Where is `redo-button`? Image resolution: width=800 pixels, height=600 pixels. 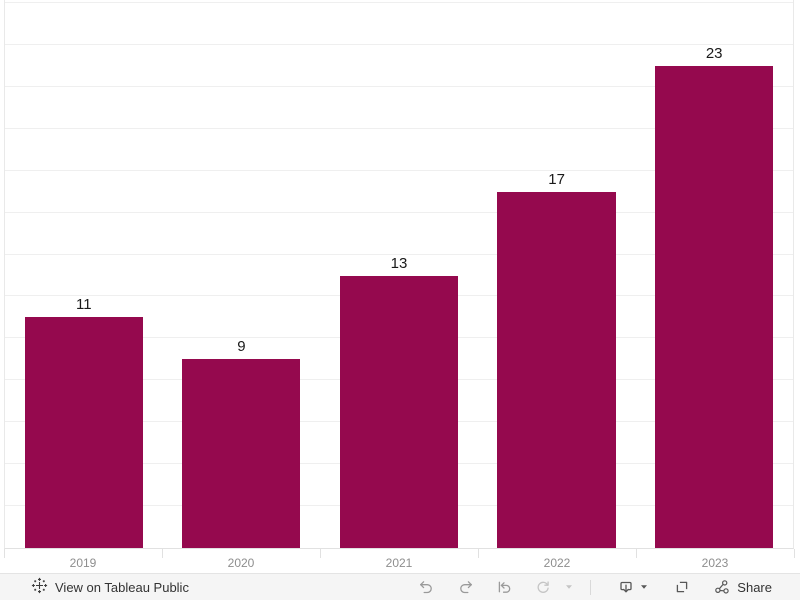
redo-button is located at coordinates (467, 587).